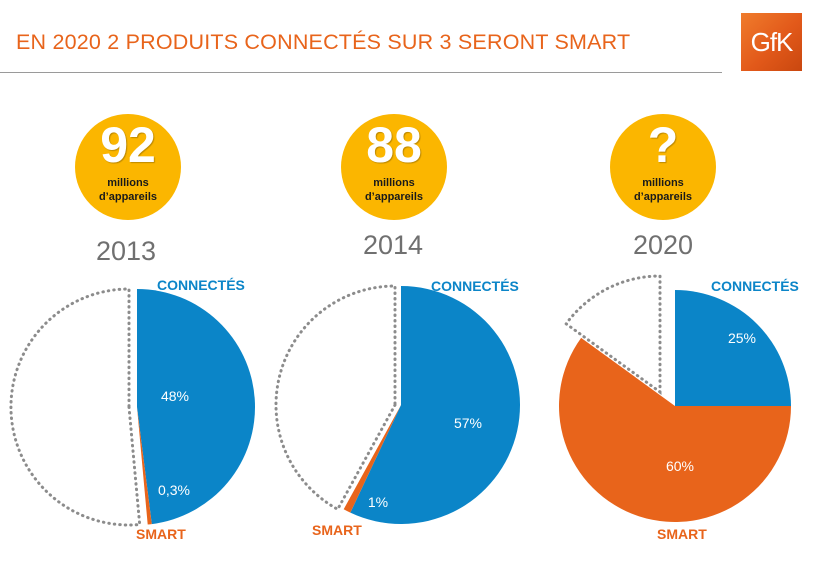 Image resolution: width=825 pixels, height=588 pixels. What do you see at coordinates (680, 466) in the screenshot?
I see `slice-value-smart: 60%` at bounding box center [680, 466].